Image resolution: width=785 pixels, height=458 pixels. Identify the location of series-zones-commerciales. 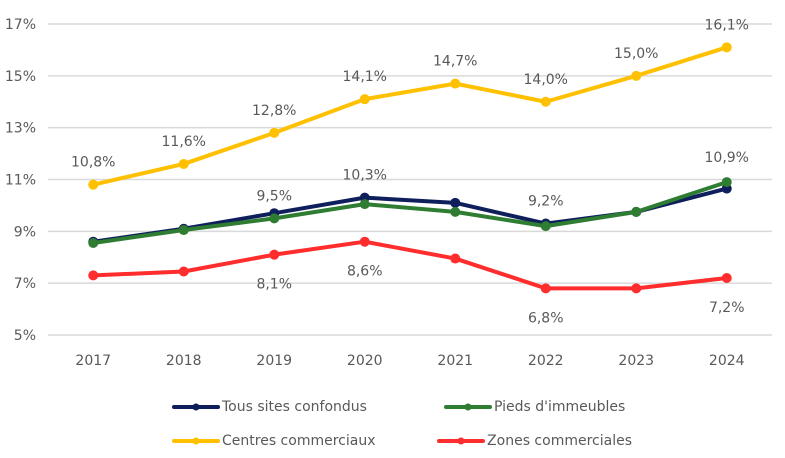
(410, 265).